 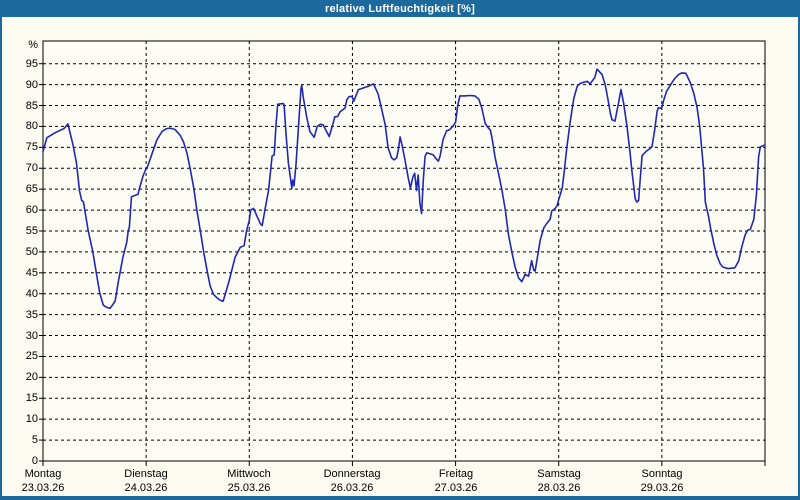 I want to click on day-label: Dienstag, so click(x=146, y=474).